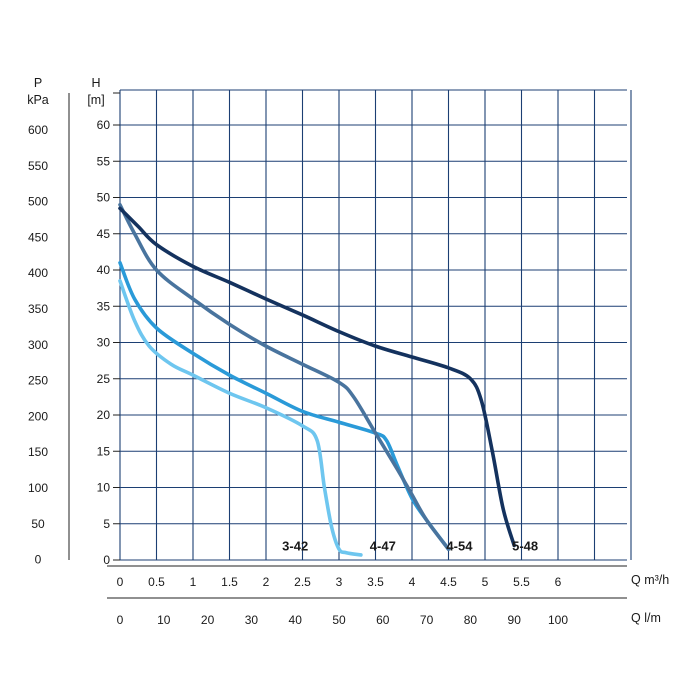  I want to click on pressure-axis-tick-label: 550, so click(38, 166).